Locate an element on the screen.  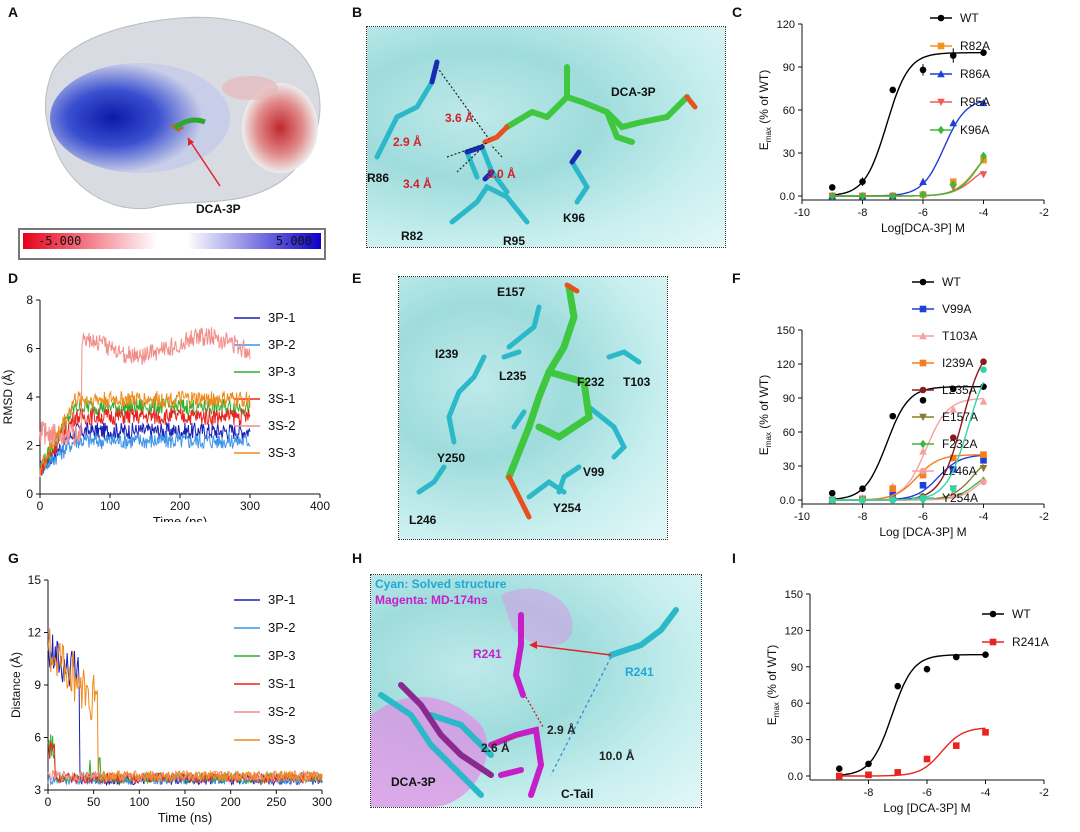
y-axis-label: Distance (Å) is located at coordinates (15, 685).